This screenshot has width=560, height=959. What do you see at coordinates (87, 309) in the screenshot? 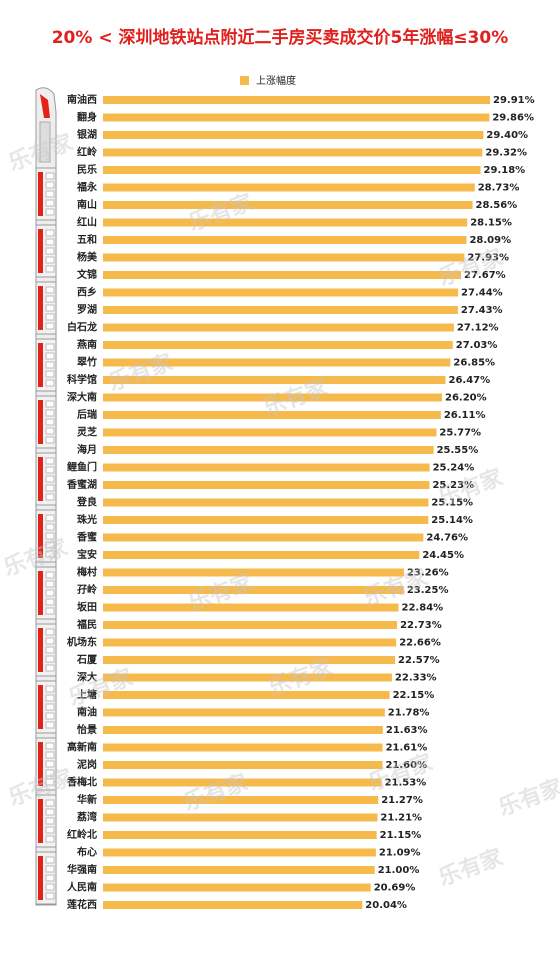
I see `category-label: 罗湖` at bounding box center [87, 309].